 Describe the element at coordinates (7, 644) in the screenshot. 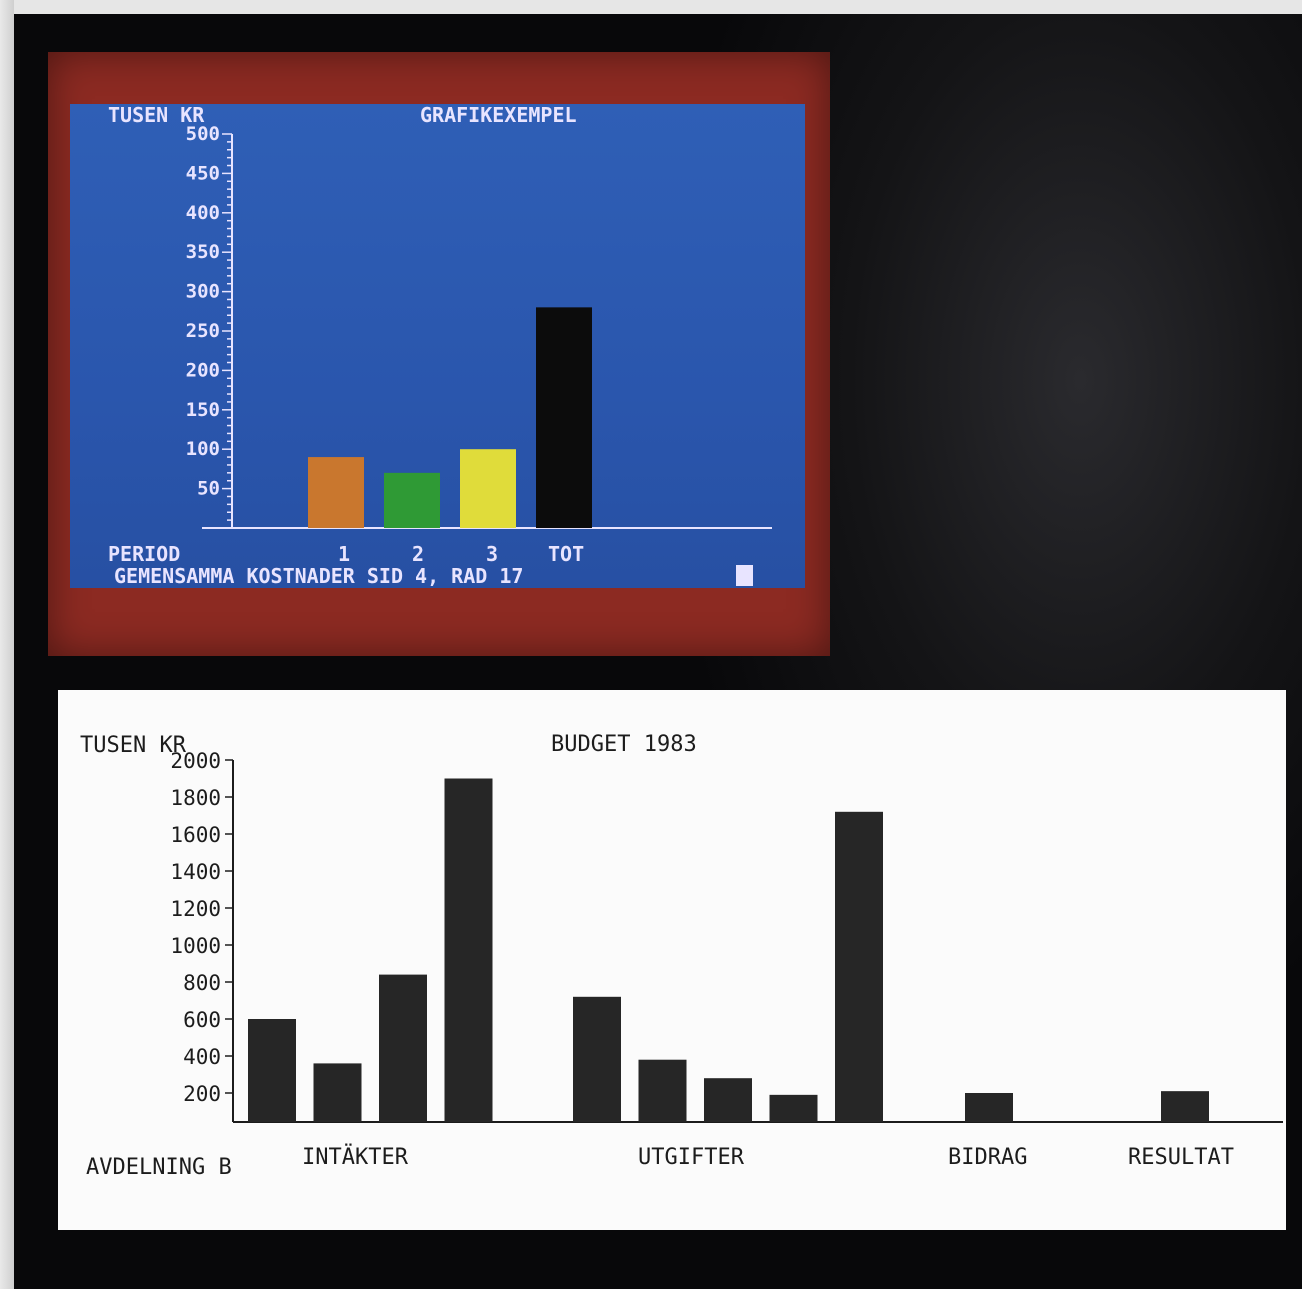

I see `page-edge-left` at that location.